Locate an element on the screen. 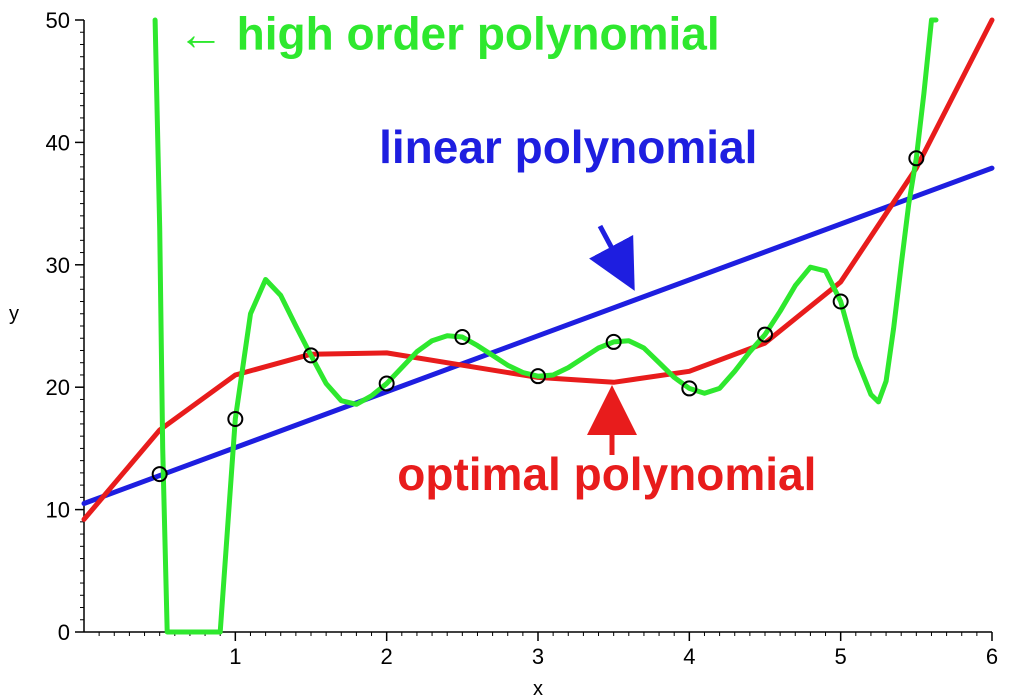  y-tick-label: 40 is located at coordinates (58, 142).